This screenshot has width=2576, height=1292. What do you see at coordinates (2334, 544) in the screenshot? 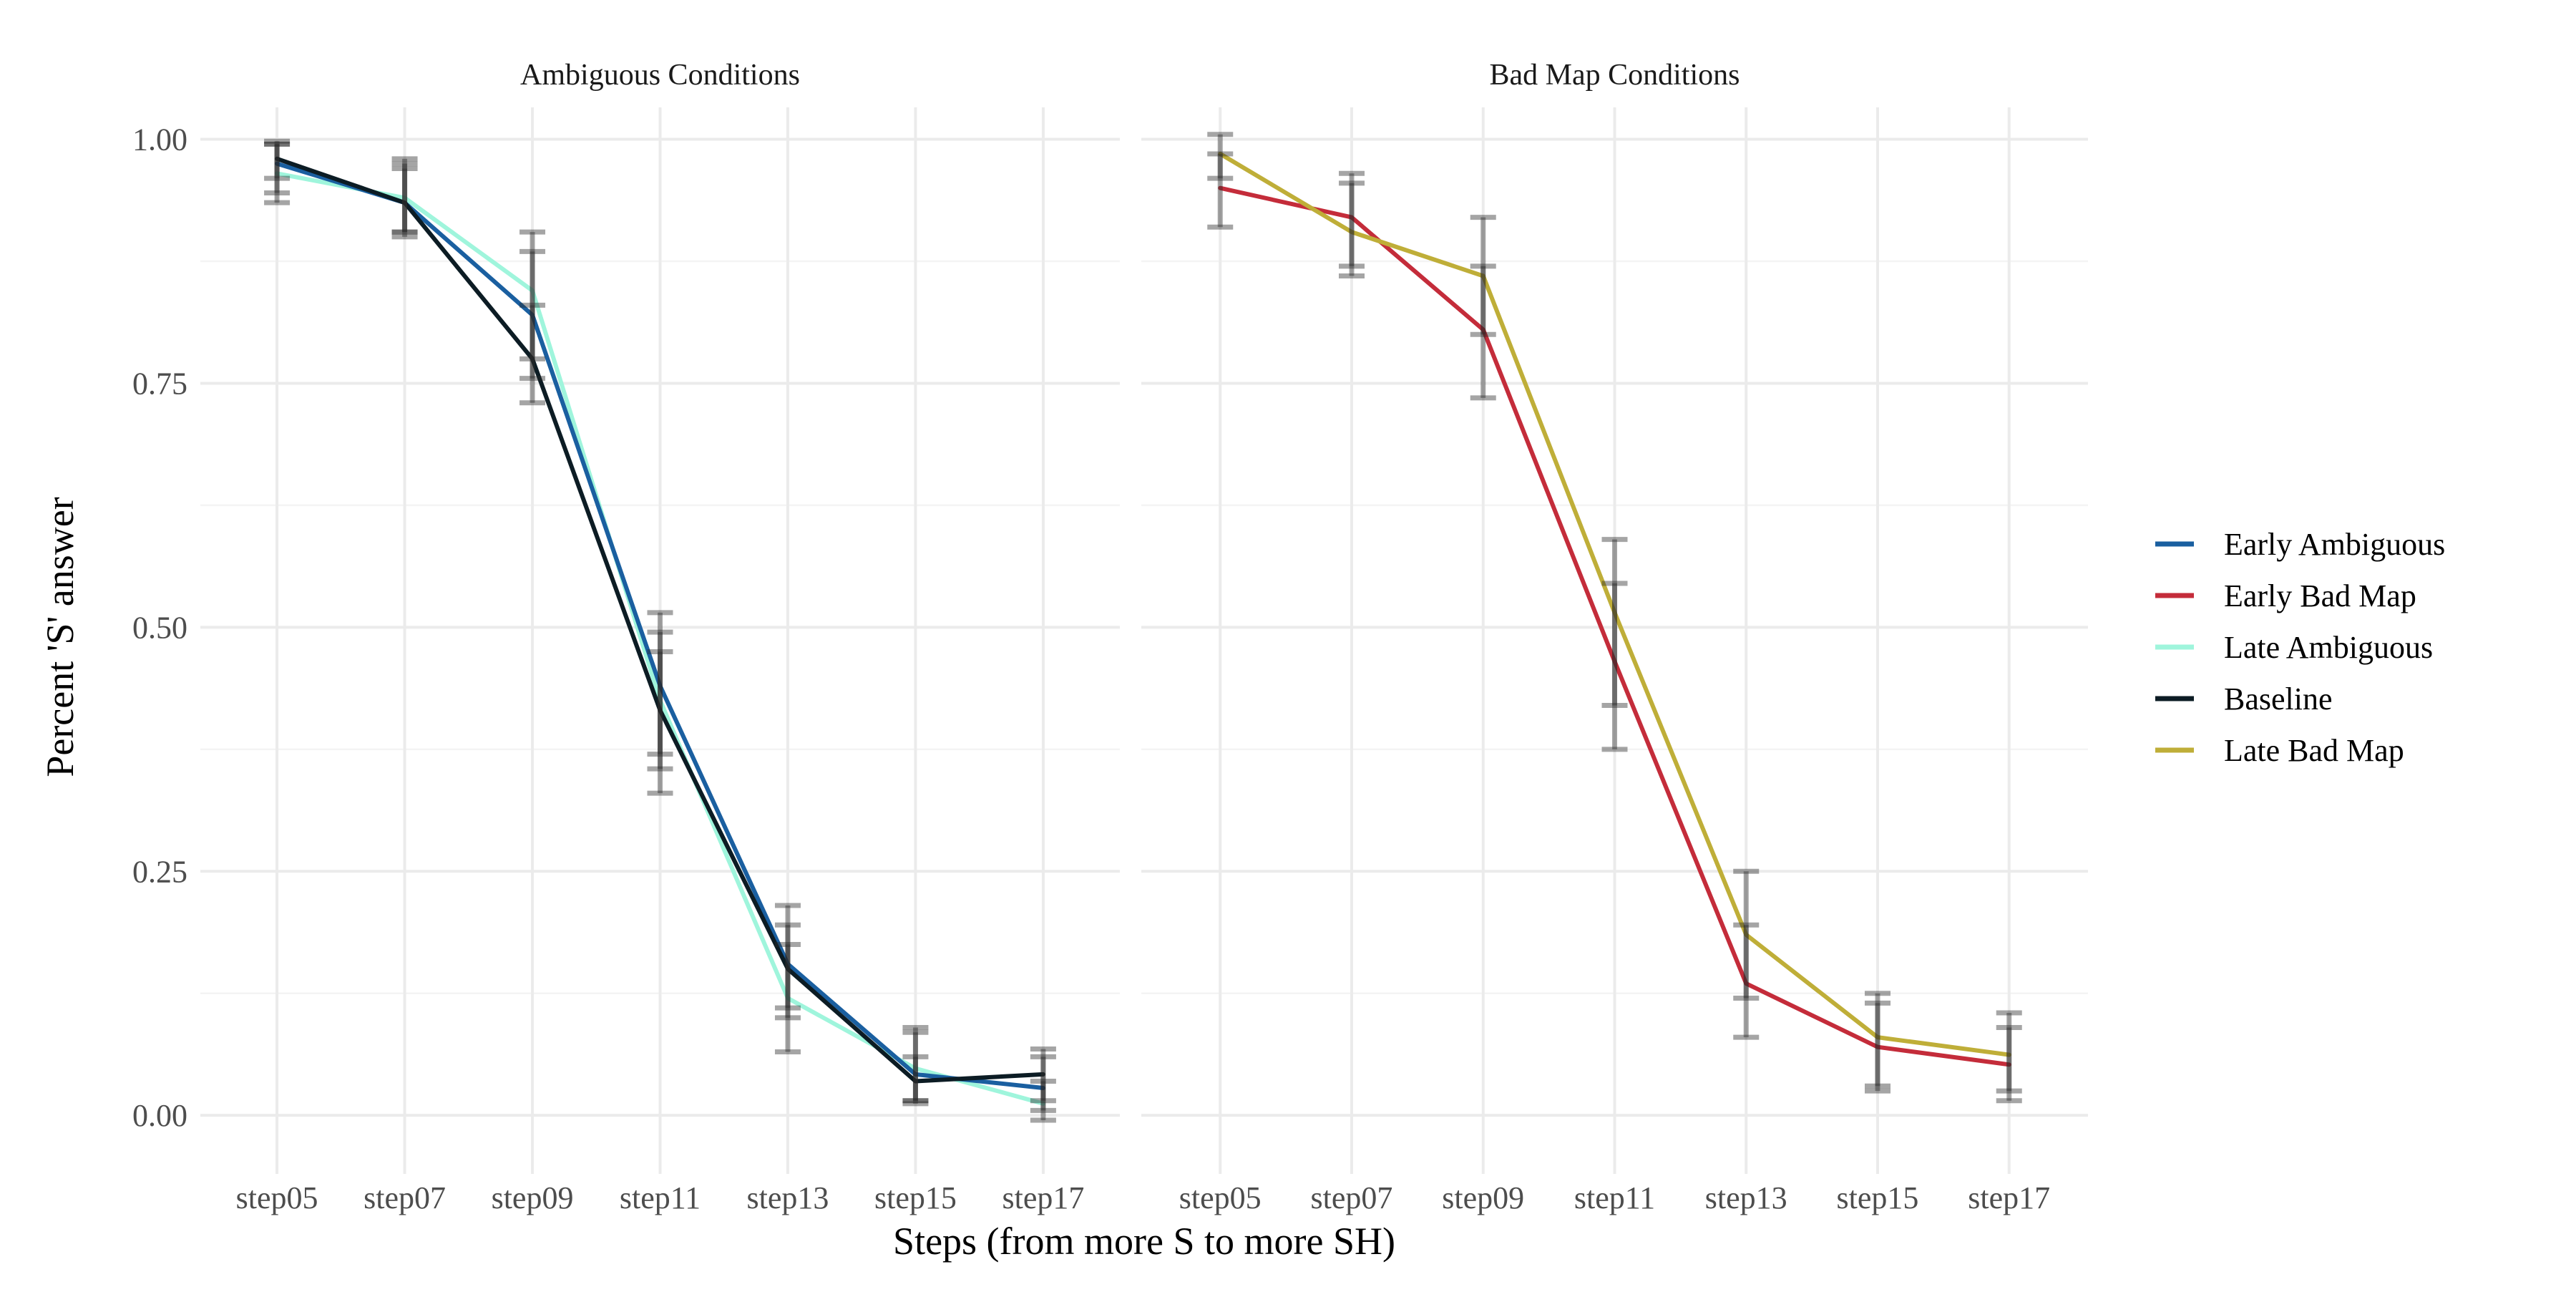
I see `legend-label-early-ambiguous: Early Ambiguous` at bounding box center [2334, 544].